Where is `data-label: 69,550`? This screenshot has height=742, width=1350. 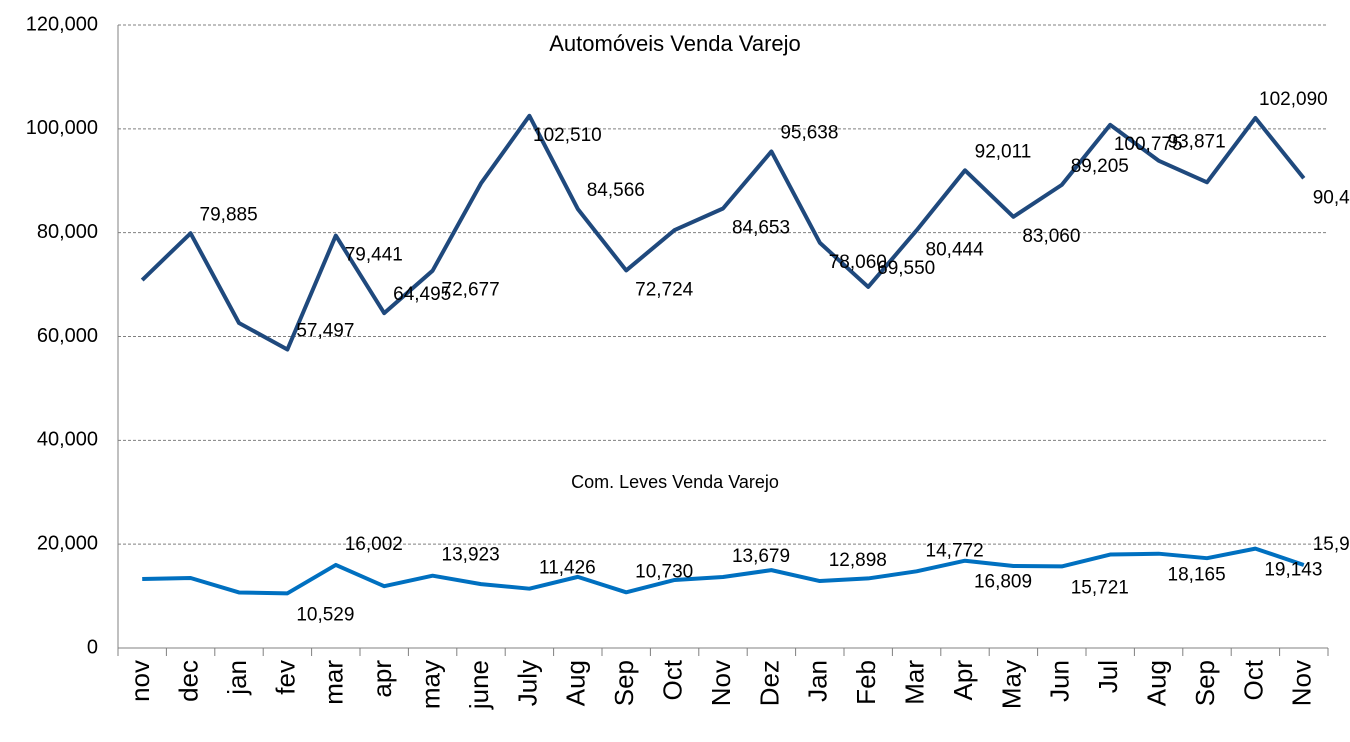 data-label: 69,550 is located at coordinates (906, 268).